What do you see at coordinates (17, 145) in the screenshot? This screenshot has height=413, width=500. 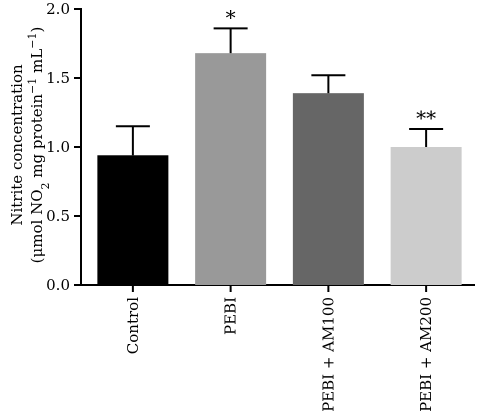 I see `y-axis-title-line1: Nitrite concentration` at bounding box center [17, 145].